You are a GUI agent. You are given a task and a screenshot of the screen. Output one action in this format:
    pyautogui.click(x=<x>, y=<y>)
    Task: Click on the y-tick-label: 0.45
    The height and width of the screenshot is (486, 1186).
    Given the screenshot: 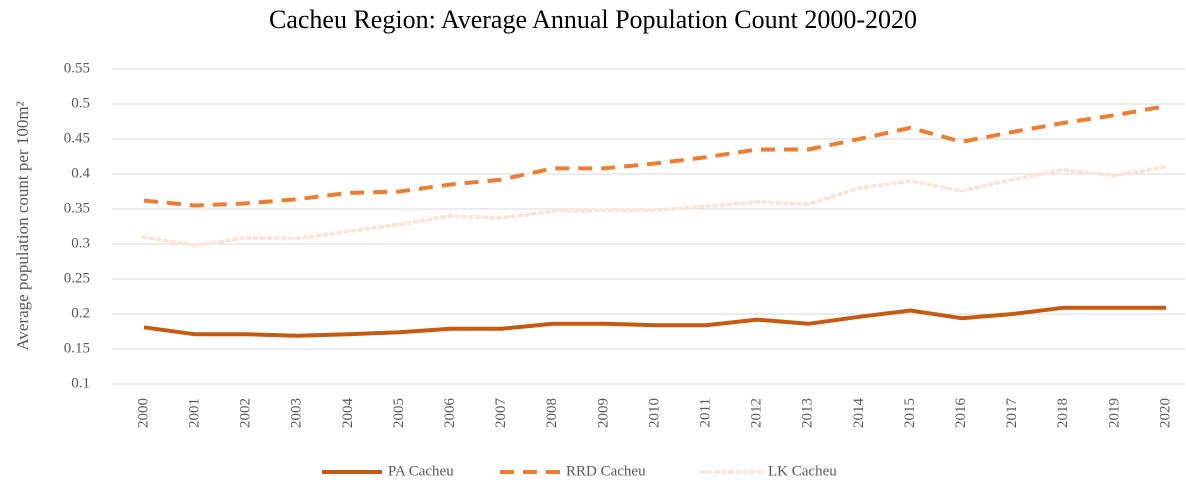 What is the action you would take?
    pyautogui.click(x=77, y=138)
    